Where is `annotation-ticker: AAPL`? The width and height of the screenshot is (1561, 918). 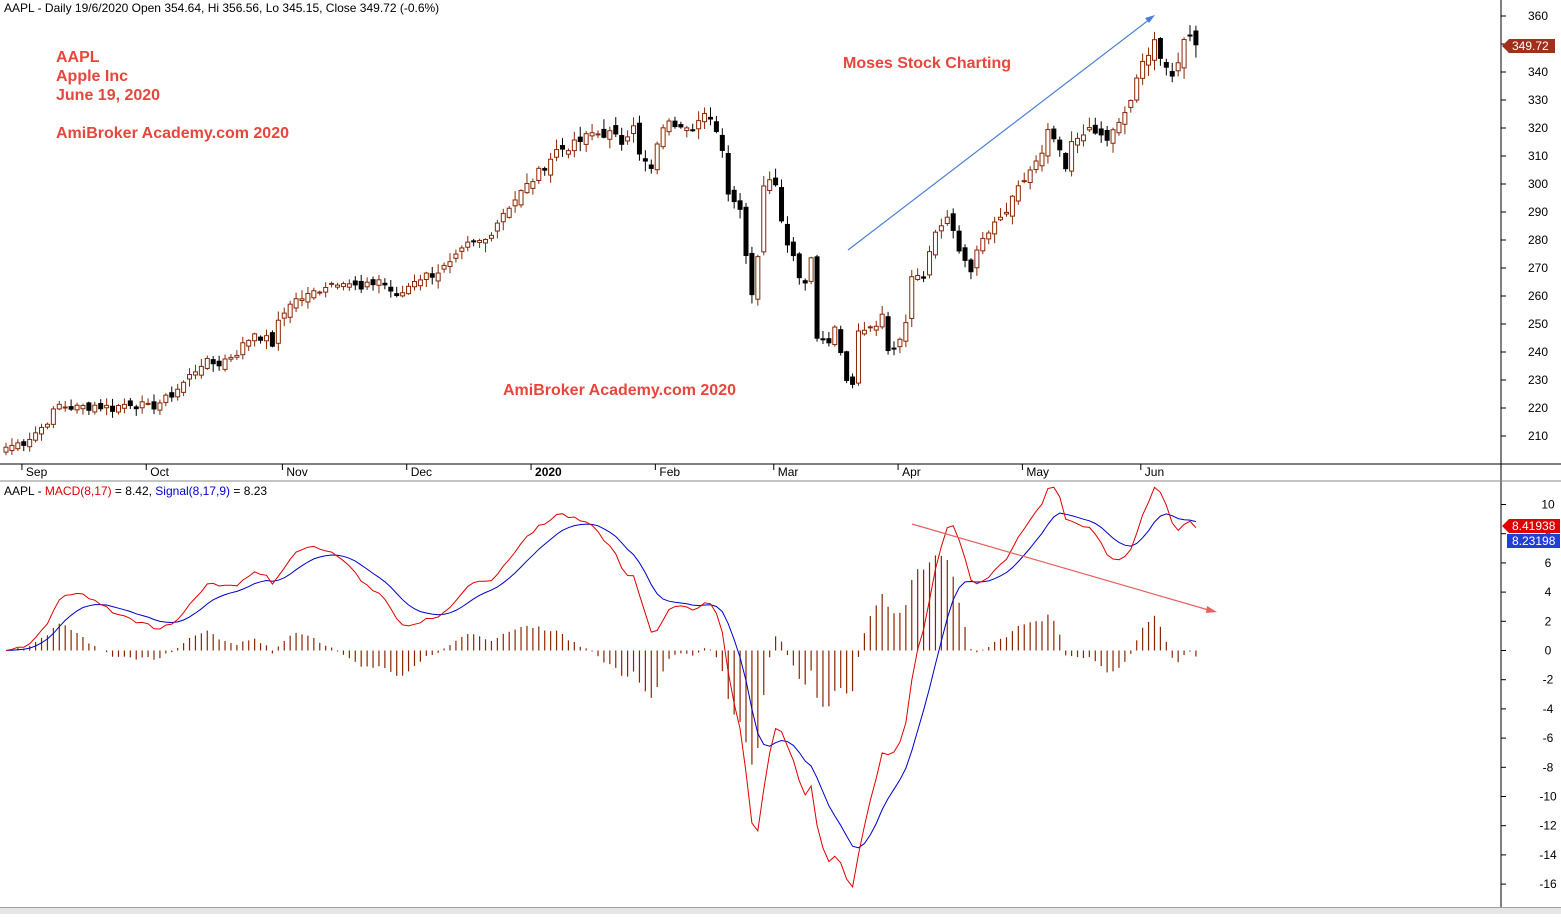 annotation-ticker: AAPL is located at coordinates (78, 57).